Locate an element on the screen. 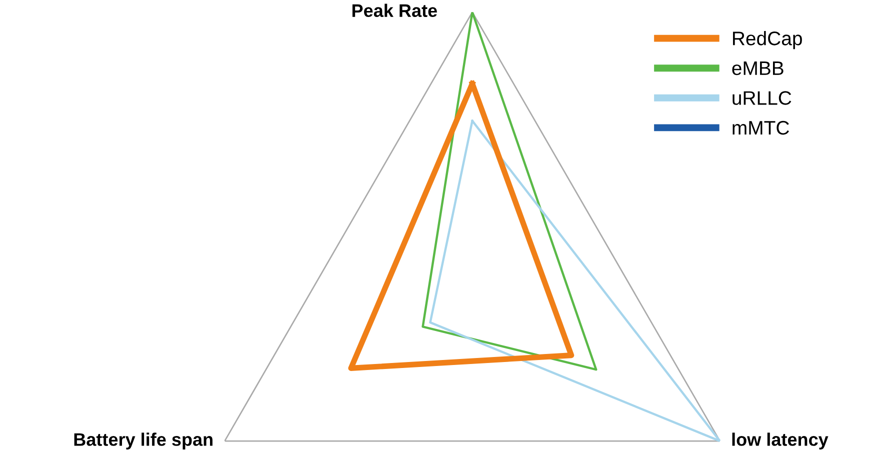 The width and height of the screenshot is (882, 451). series-label: mMTC is located at coordinates (760, 127).